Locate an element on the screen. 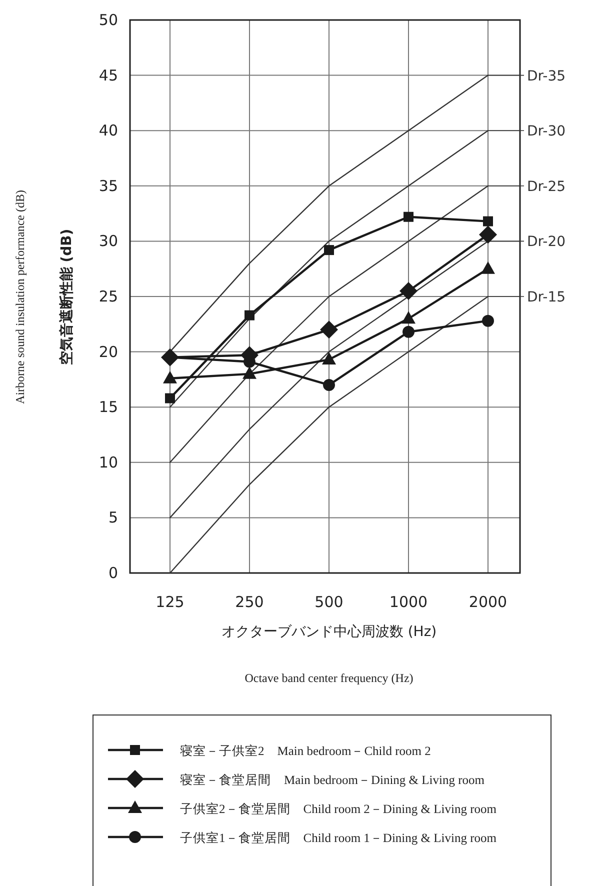  y-tick-label: 30 is located at coordinates (108, 241).